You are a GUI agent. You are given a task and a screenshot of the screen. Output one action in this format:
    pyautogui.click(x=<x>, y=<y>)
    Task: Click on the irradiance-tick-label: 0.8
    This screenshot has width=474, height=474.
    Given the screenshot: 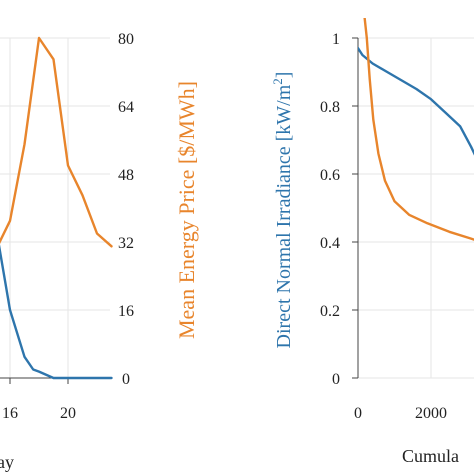 What is the action you would take?
    pyautogui.click(x=330, y=107)
    